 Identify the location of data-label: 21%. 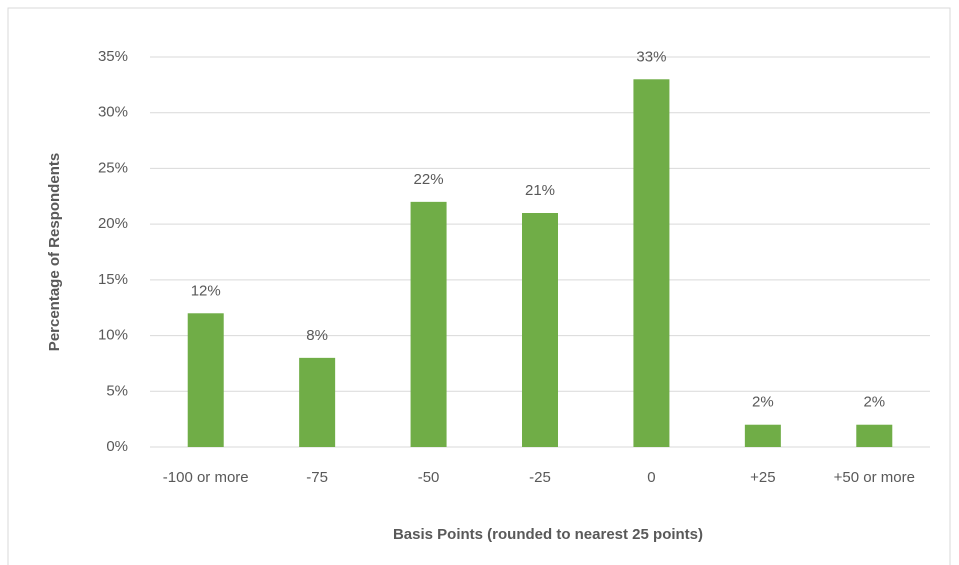
(540, 190).